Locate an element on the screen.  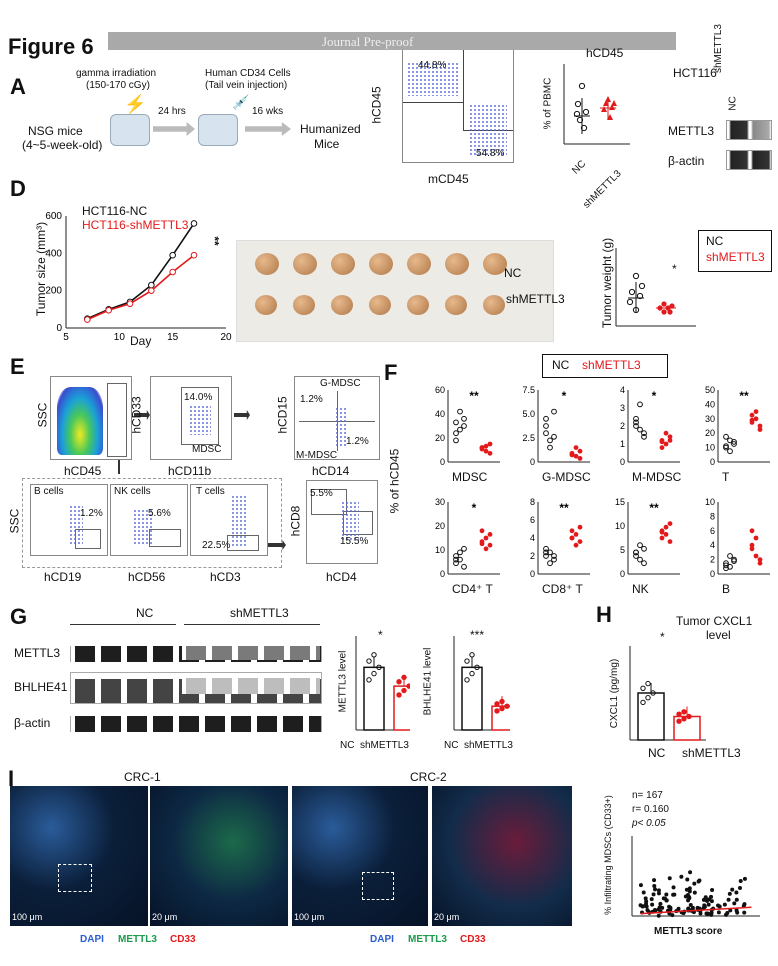
y-tick-label: 4 is located at coordinates (712, 545).